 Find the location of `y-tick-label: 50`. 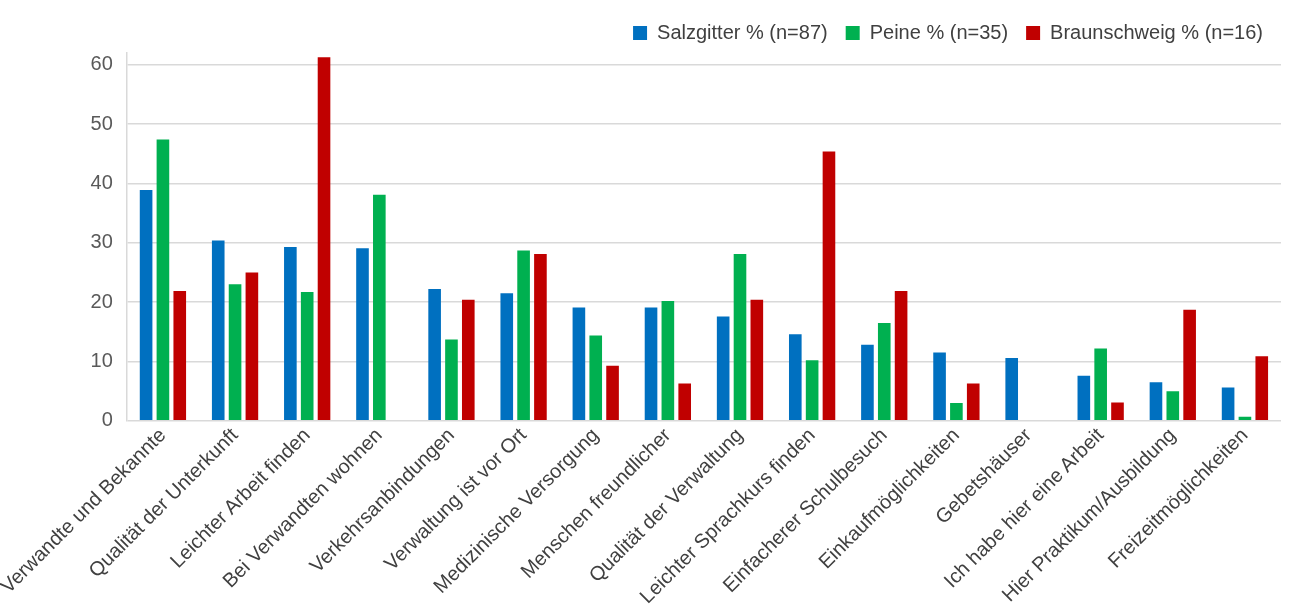

y-tick-label: 50 is located at coordinates (101, 122).